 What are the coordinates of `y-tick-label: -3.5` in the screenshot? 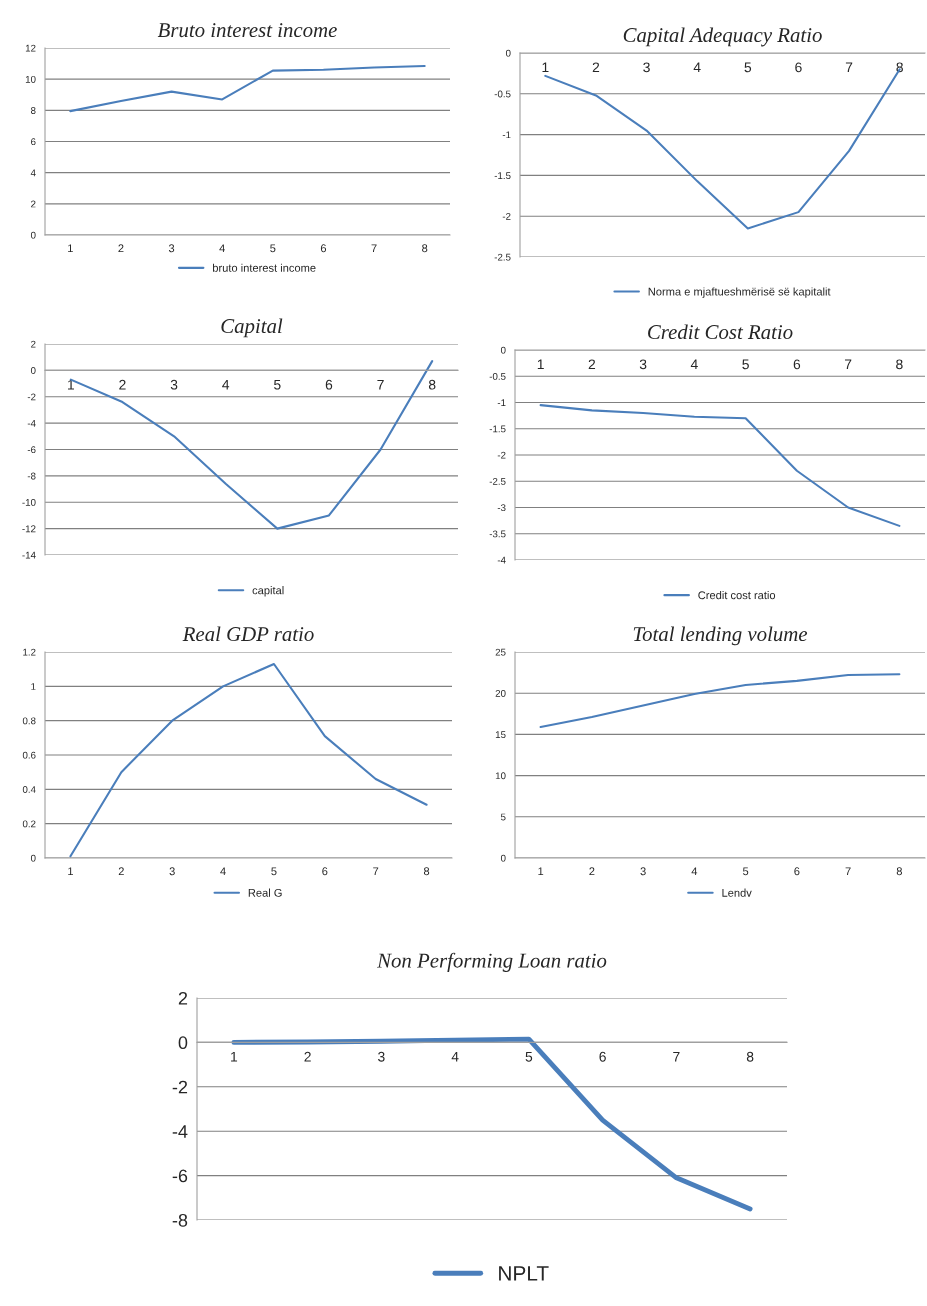 It's located at (497, 534).